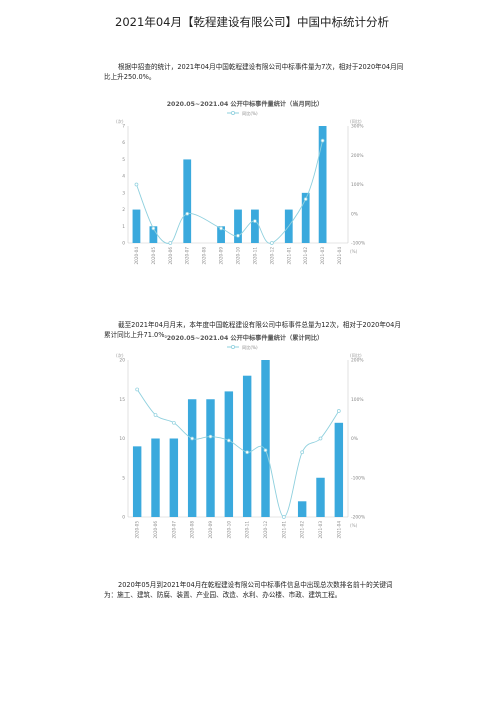 This screenshot has height=713, width=504. I want to click on page-title: 2021年04月【乾程建设有限公司】中国中标统计分析, so click(252, 22).